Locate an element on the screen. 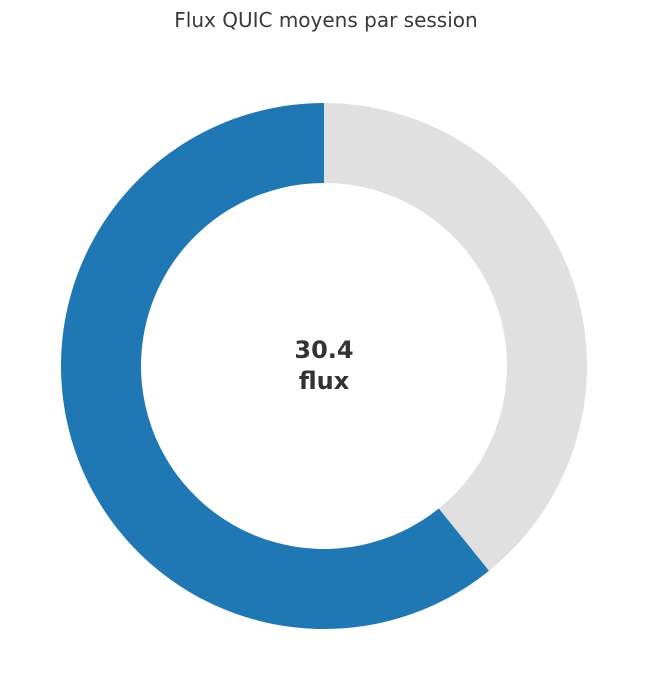 The width and height of the screenshot is (652, 676). center-value: 30.4 is located at coordinates (323, 350).